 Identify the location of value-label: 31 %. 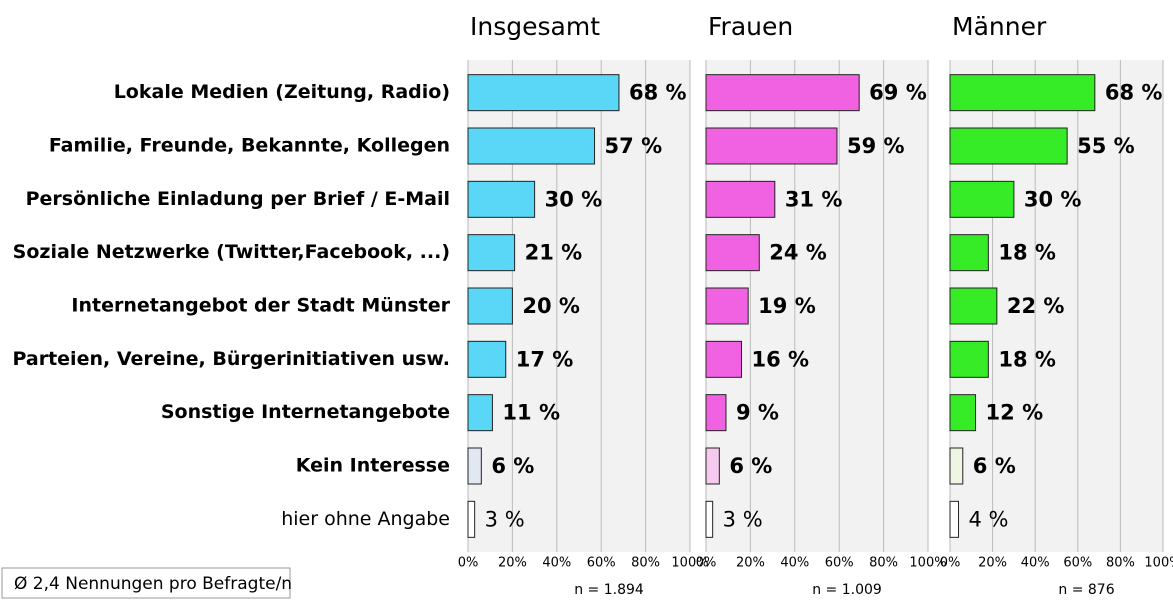
(814, 199).